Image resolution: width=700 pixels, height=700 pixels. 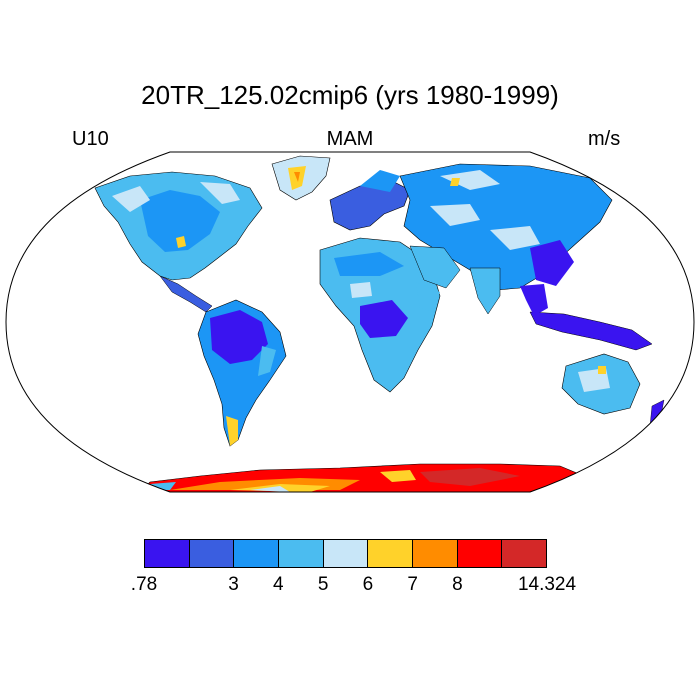 What do you see at coordinates (604, 139) in the screenshot?
I see `units-label: m/s` at bounding box center [604, 139].